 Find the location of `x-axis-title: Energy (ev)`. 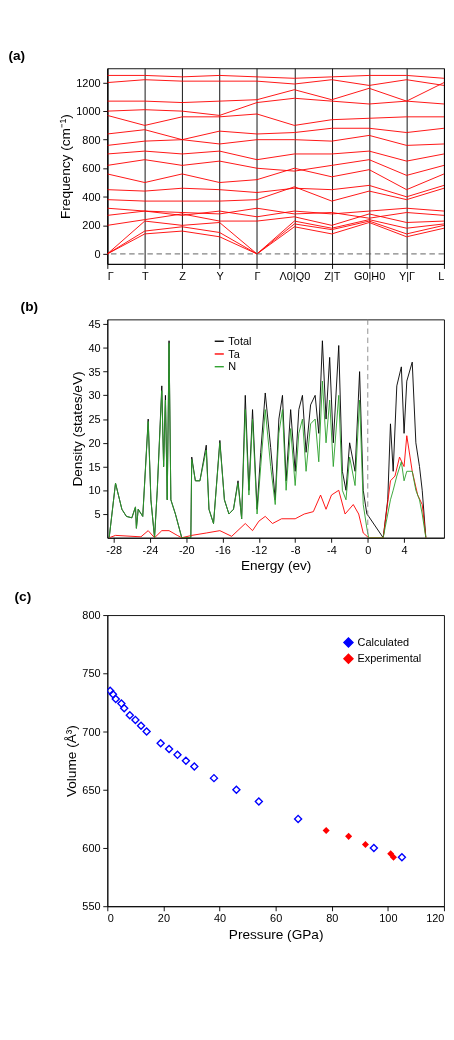

x-axis-title: Energy (ev) is located at coordinates (276, 566).